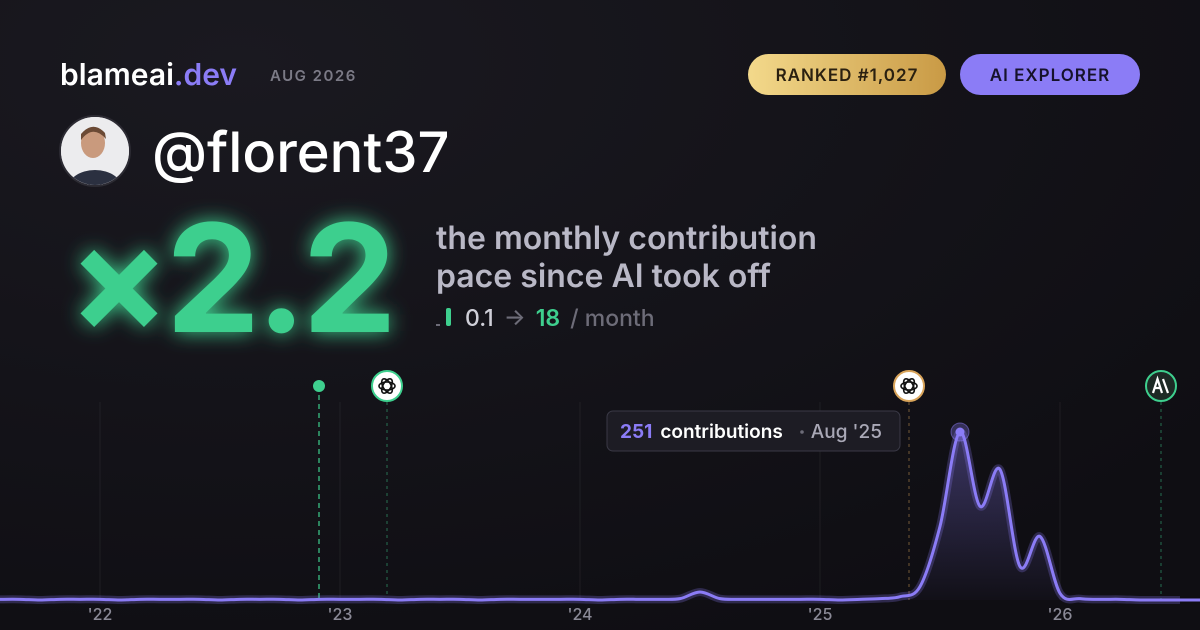 This screenshot has width=1200, height=630. I want to click on avatar, so click(95, 151).